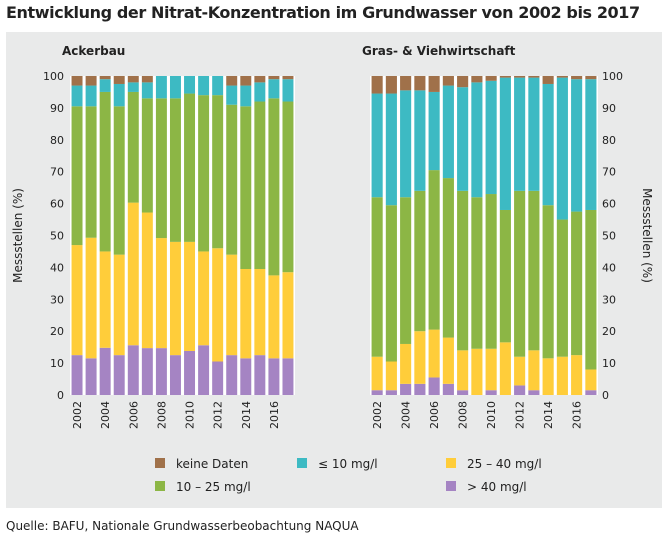  I want to click on y-axis-label: Messstellen (%), so click(647, 235).